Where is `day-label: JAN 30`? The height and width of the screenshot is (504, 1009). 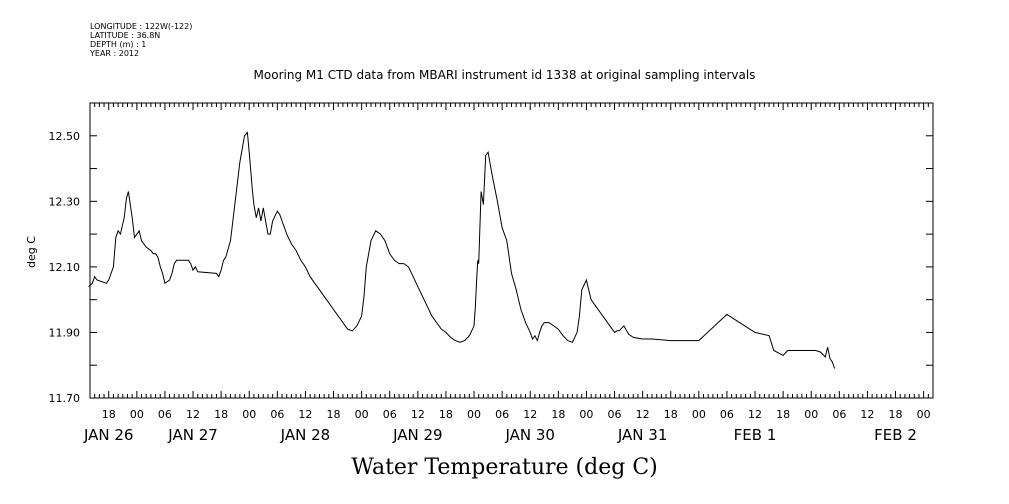
day-label: JAN 30 is located at coordinates (529, 435).